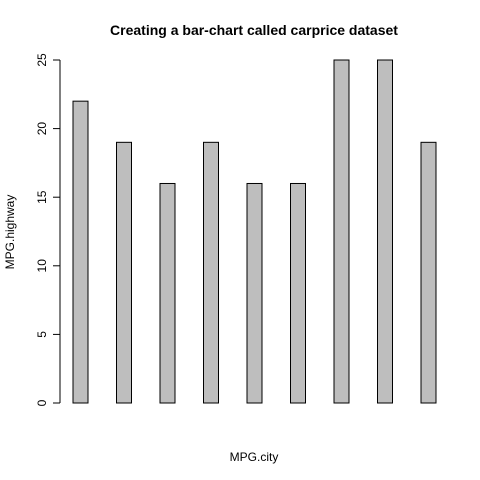 The width and height of the screenshot is (480, 480). What do you see at coordinates (42, 129) in the screenshot?
I see `y-tick-label: 20` at bounding box center [42, 129].